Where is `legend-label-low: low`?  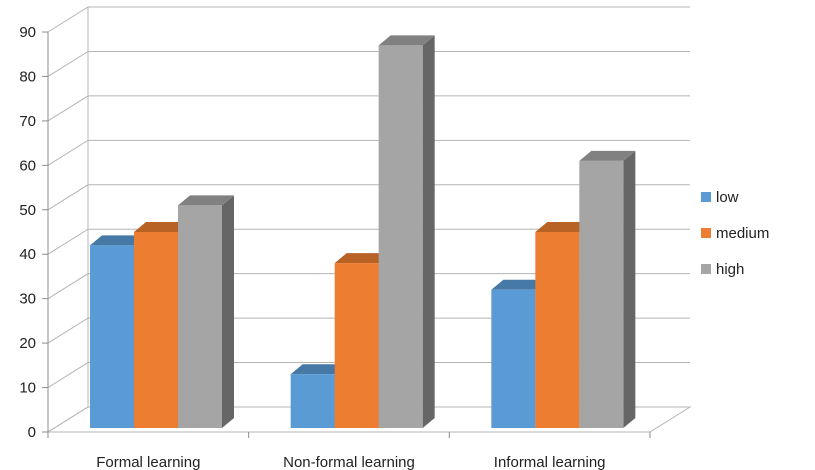 legend-label-low: low is located at coordinates (727, 197).